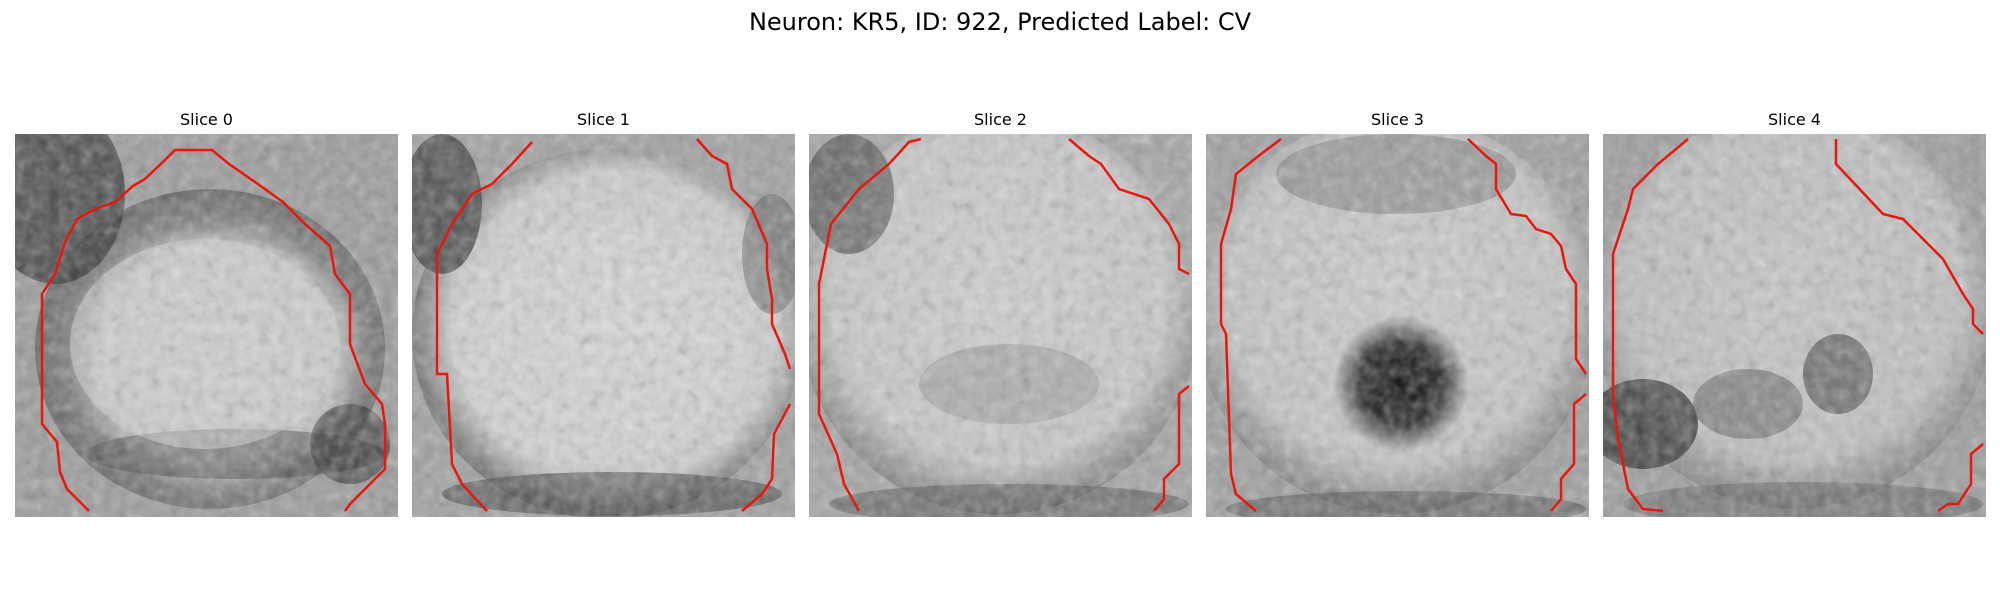 The width and height of the screenshot is (2000, 600). I want to click on contour-line-2c, so click(1171, 448).